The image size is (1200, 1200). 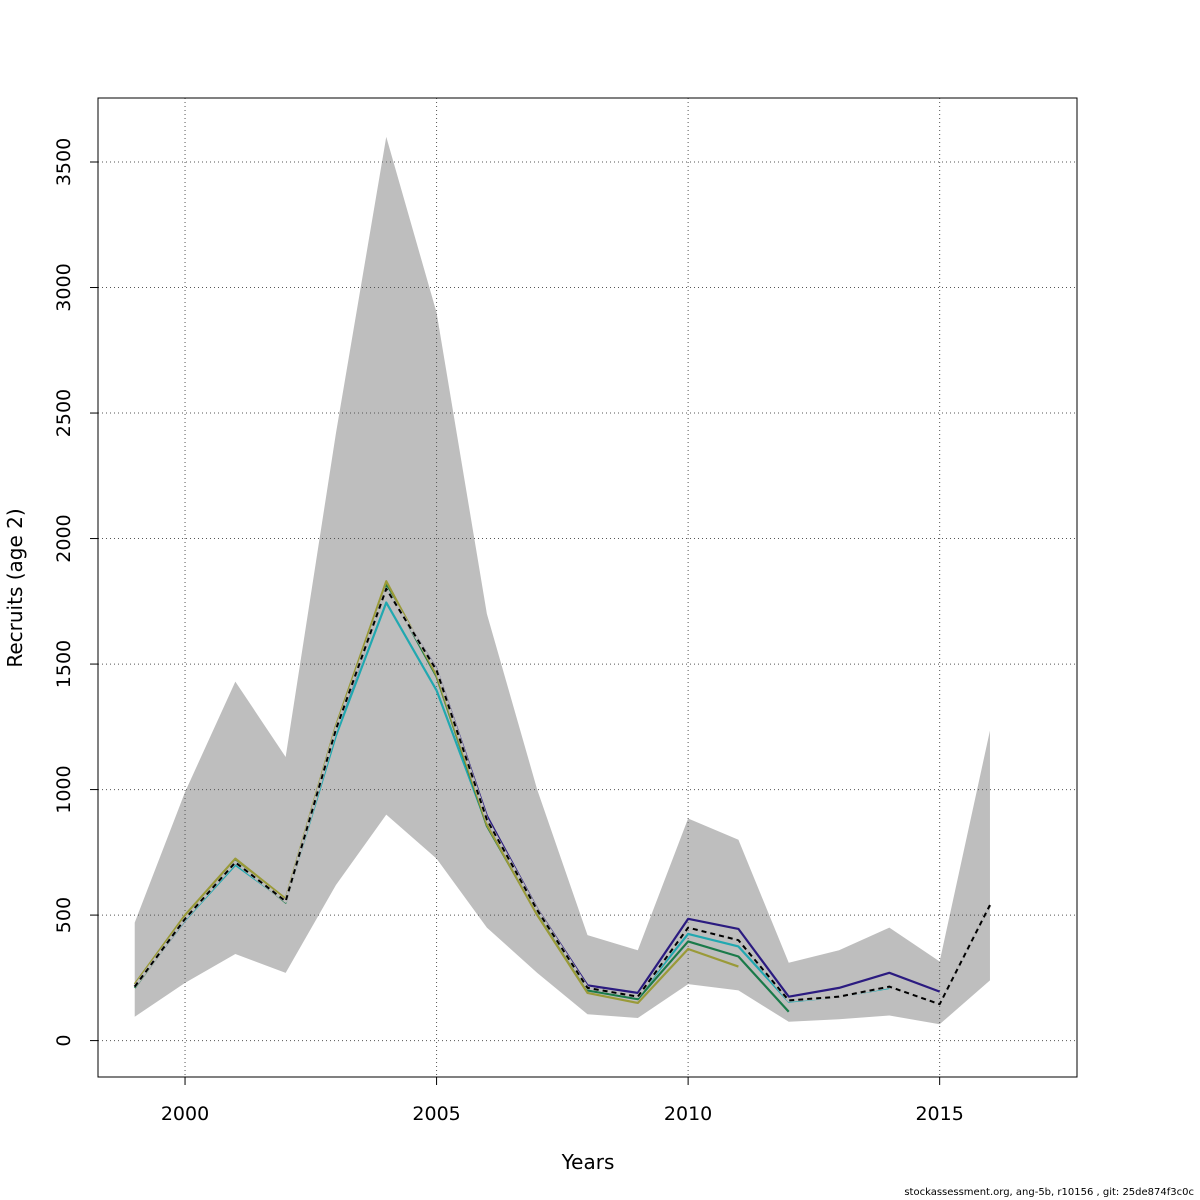 What do you see at coordinates (64, 915) in the screenshot?
I see `y-tick-label-500: 500` at bounding box center [64, 915].